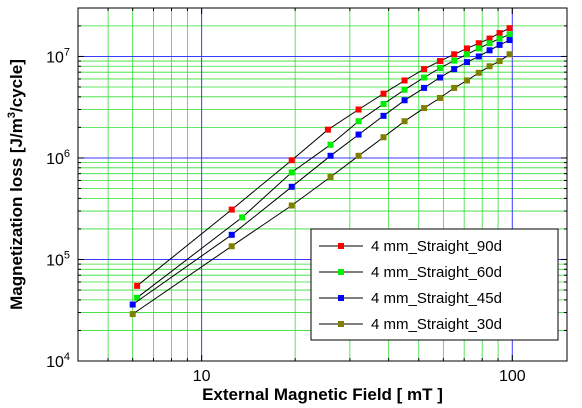  What do you see at coordinates (58, 56) in the screenshot?
I see `y-tick-label: 10⁷` at bounding box center [58, 56].